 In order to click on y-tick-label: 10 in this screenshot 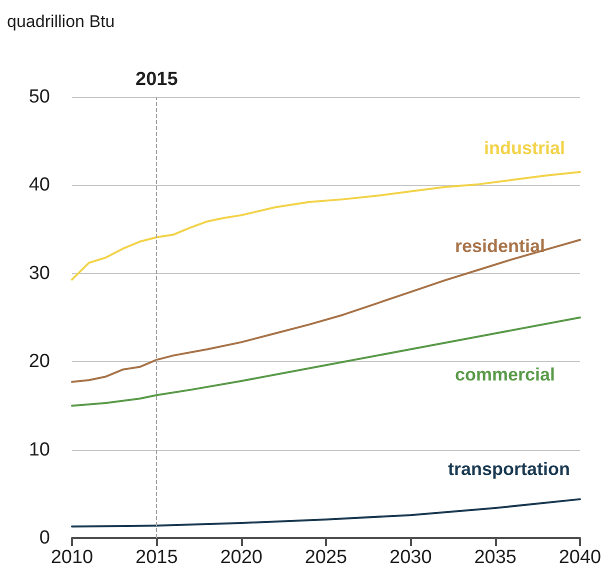, I will do `click(39, 449)`.